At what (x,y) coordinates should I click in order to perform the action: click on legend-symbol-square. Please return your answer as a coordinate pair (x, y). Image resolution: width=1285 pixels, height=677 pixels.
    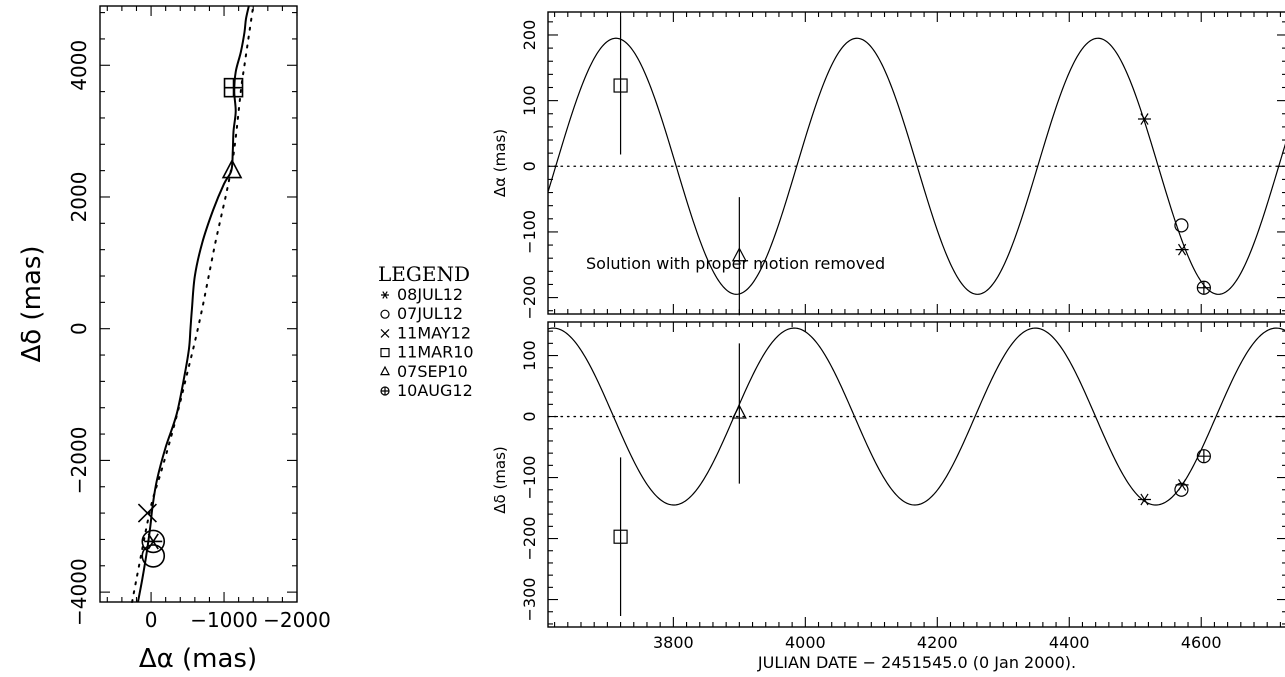
    Looking at the image, I should click on (385, 353).